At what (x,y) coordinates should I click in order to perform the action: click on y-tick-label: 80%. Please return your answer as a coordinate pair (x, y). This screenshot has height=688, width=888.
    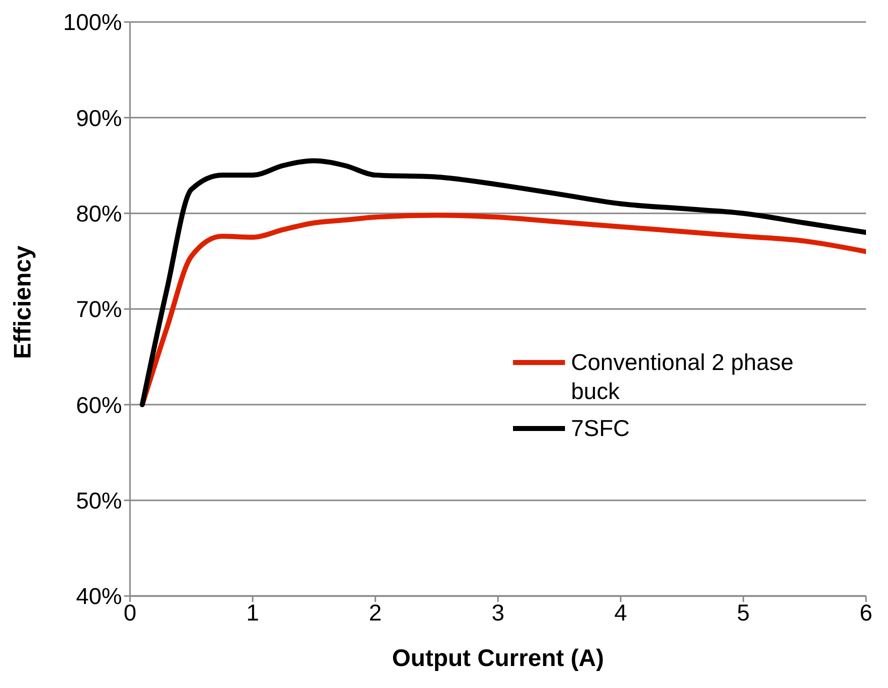
    Looking at the image, I should click on (99, 213).